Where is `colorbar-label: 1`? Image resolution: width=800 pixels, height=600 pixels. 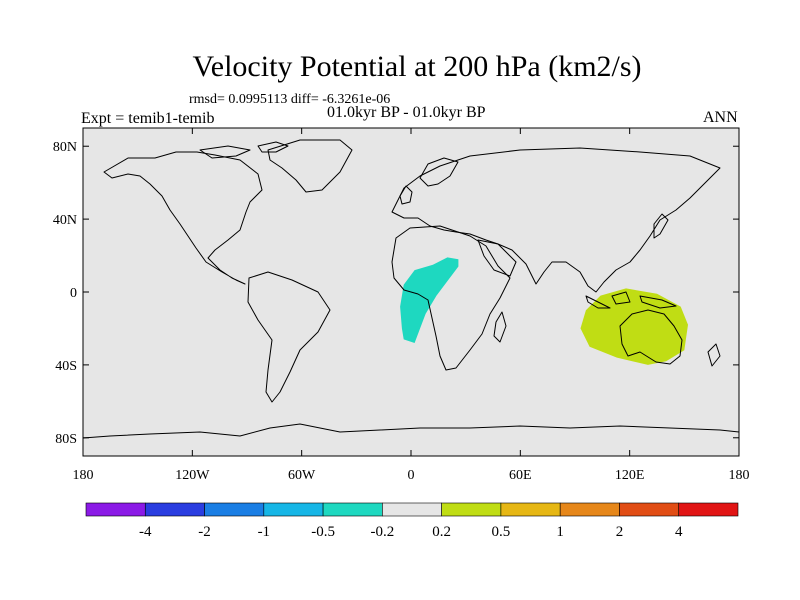
colorbar-label: 1 is located at coordinates (560, 532).